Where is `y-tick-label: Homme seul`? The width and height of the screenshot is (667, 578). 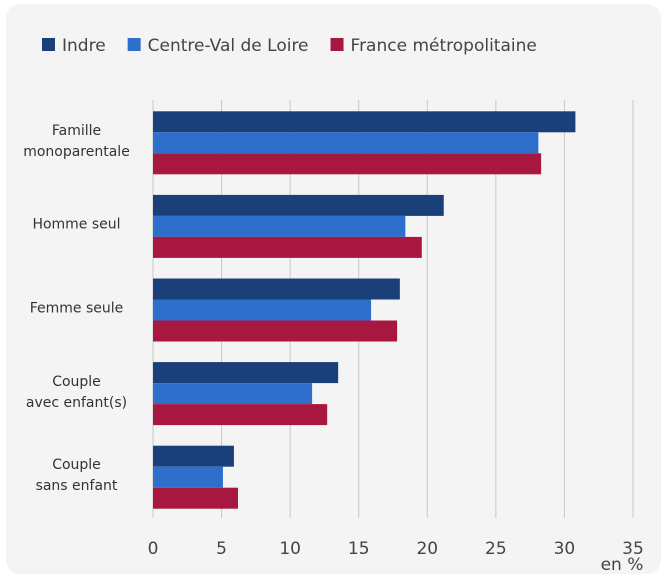 y-tick-label: Homme seul is located at coordinates (76, 224).